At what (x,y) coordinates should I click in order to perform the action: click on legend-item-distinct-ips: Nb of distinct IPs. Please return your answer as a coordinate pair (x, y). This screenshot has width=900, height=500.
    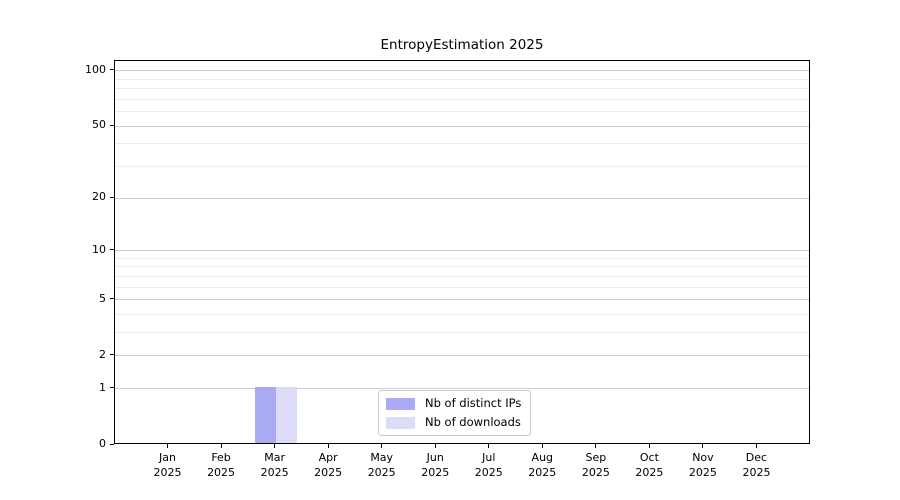
    Looking at the image, I should click on (453, 403).